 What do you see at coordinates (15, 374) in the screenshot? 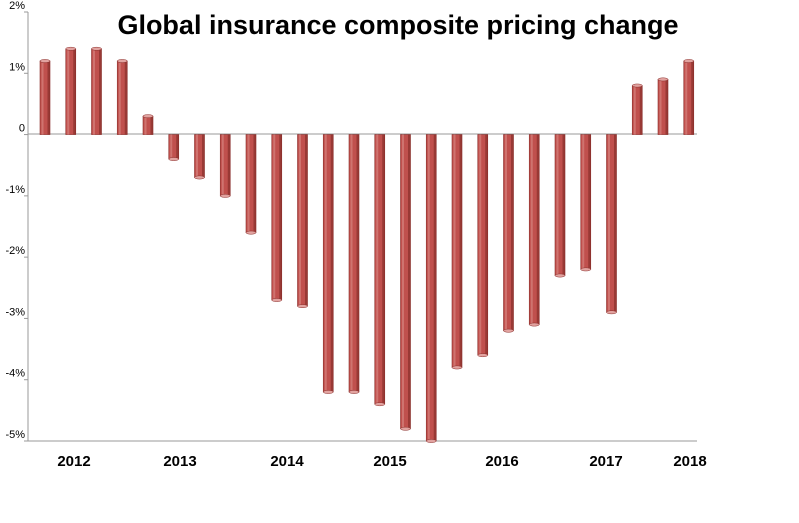
I see `y-tick-label: -4%` at bounding box center [15, 374].